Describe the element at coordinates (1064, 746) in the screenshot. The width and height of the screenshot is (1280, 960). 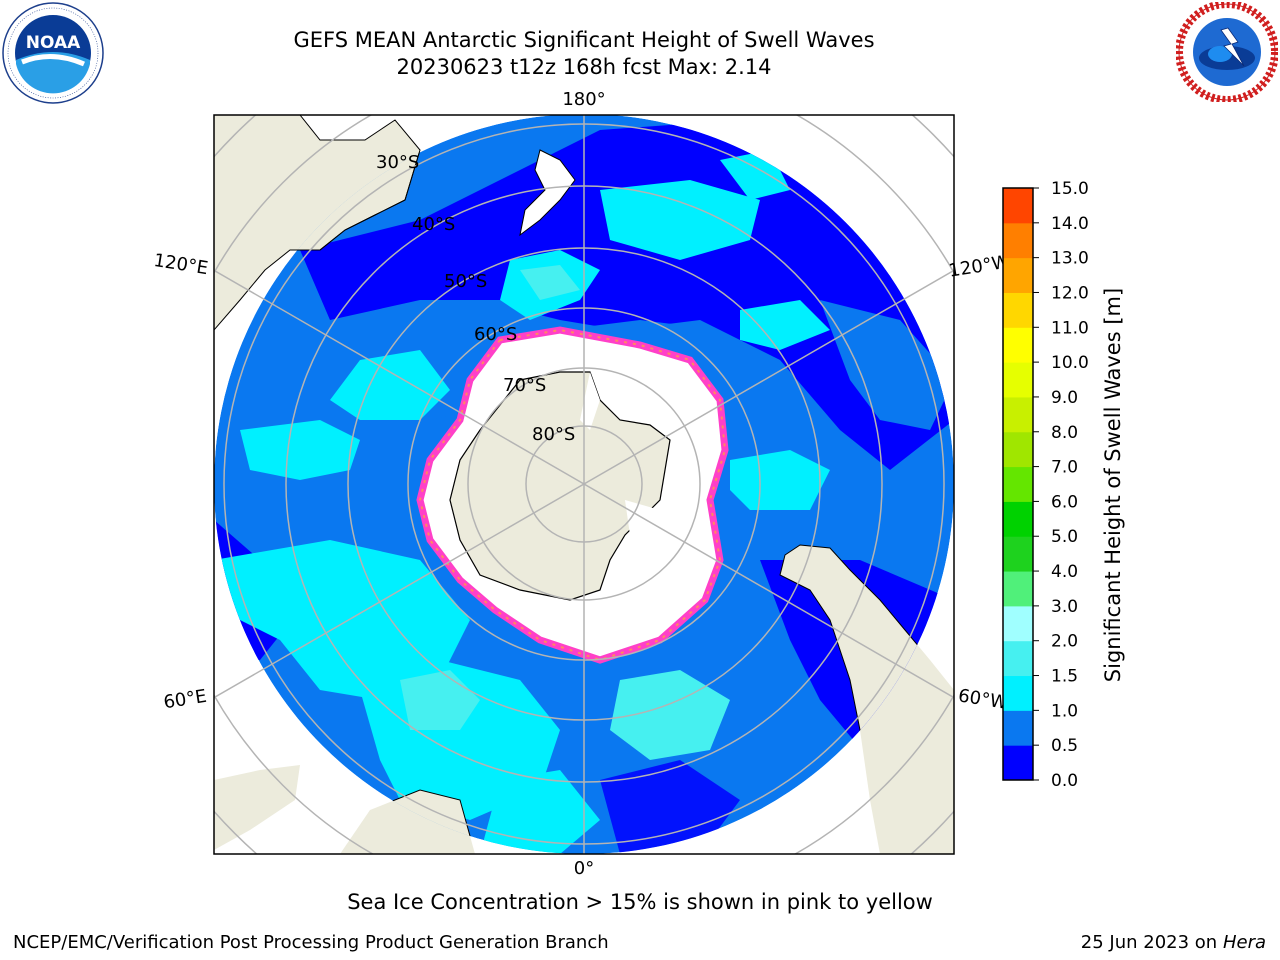
I see `colorbar-tick-label: 0.5` at that location.